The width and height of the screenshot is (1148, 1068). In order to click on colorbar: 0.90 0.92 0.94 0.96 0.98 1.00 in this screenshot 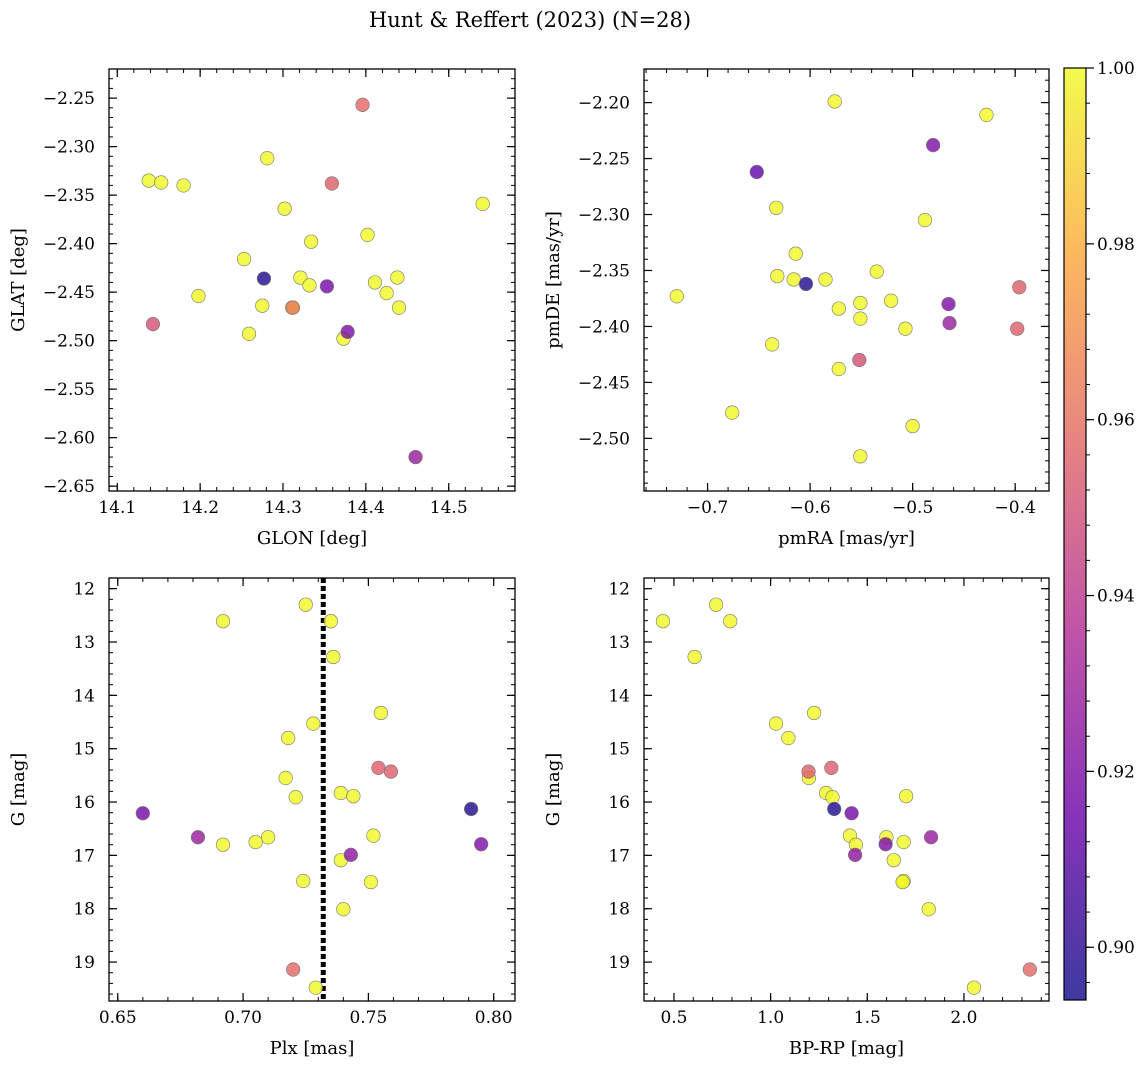, I will do `click(1099, 530)`.